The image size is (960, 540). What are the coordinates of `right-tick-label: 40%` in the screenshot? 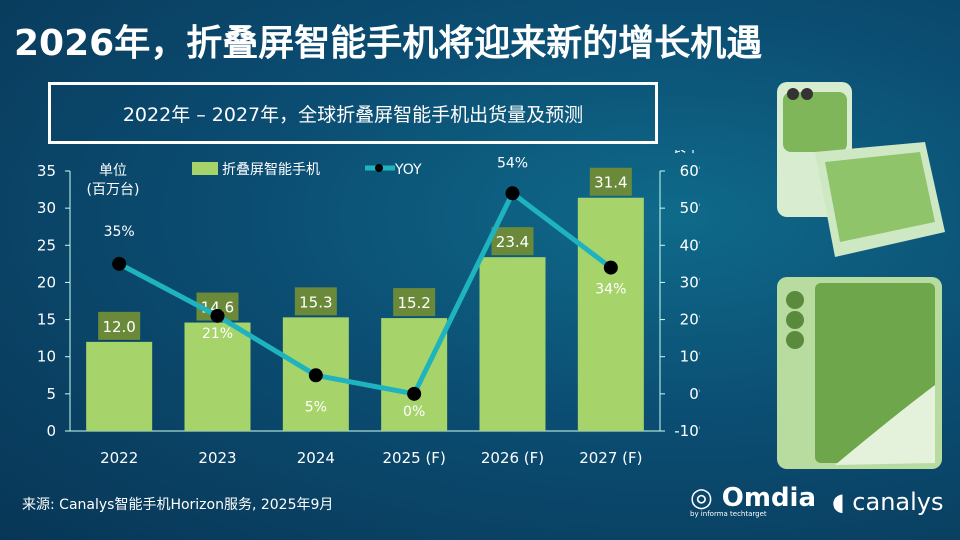 It's located at (690, 245).